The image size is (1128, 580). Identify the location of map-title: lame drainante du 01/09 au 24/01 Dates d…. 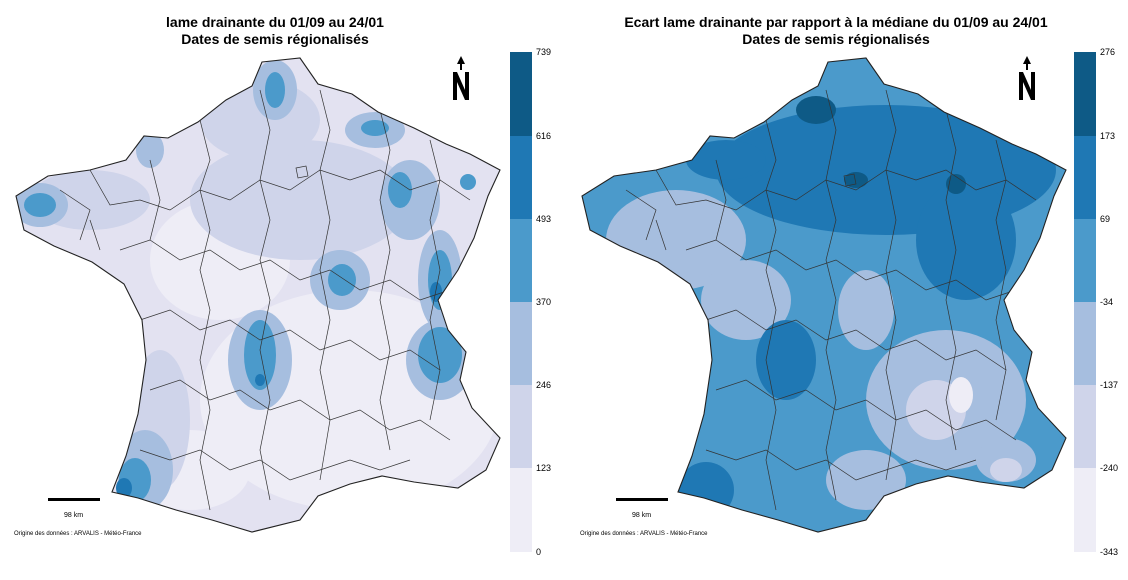
(275, 31).